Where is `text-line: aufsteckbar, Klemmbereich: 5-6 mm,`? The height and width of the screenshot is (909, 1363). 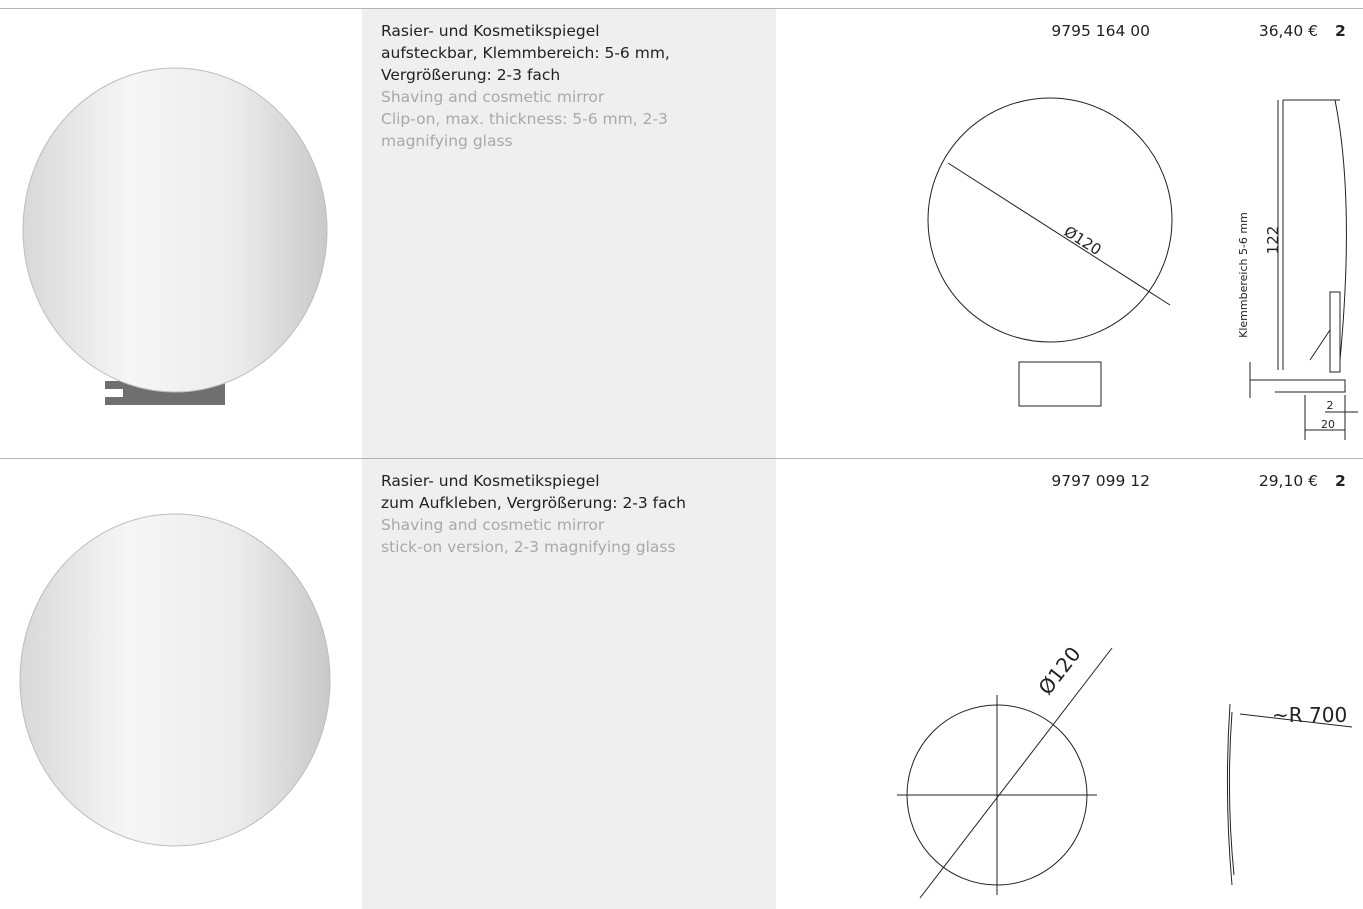
text-line: aufsteckbar, Klemmbereich: 5-6 mm, is located at coordinates (525, 53).